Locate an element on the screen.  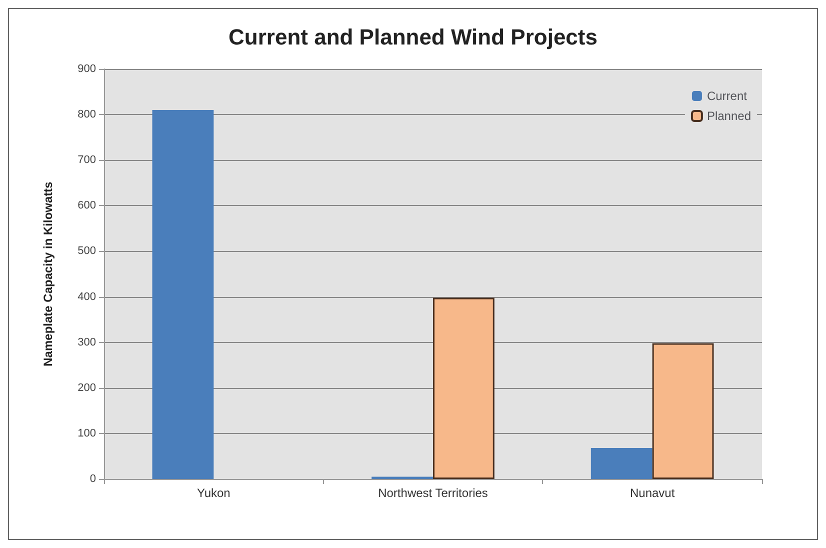
x-tick-label: Northwest Territories is located at coordinates (433, 493).